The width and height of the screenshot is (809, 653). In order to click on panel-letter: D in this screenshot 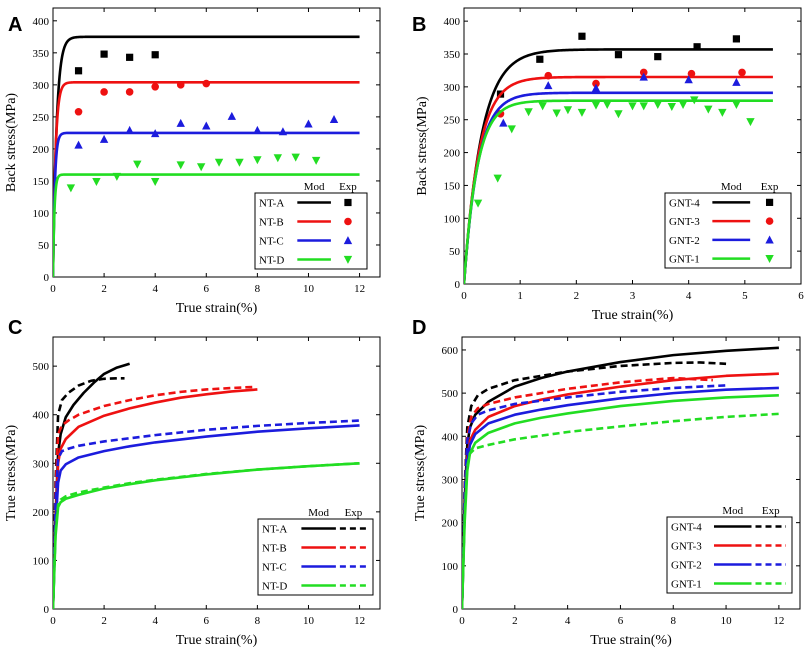, I will do `click(419, 328)`.